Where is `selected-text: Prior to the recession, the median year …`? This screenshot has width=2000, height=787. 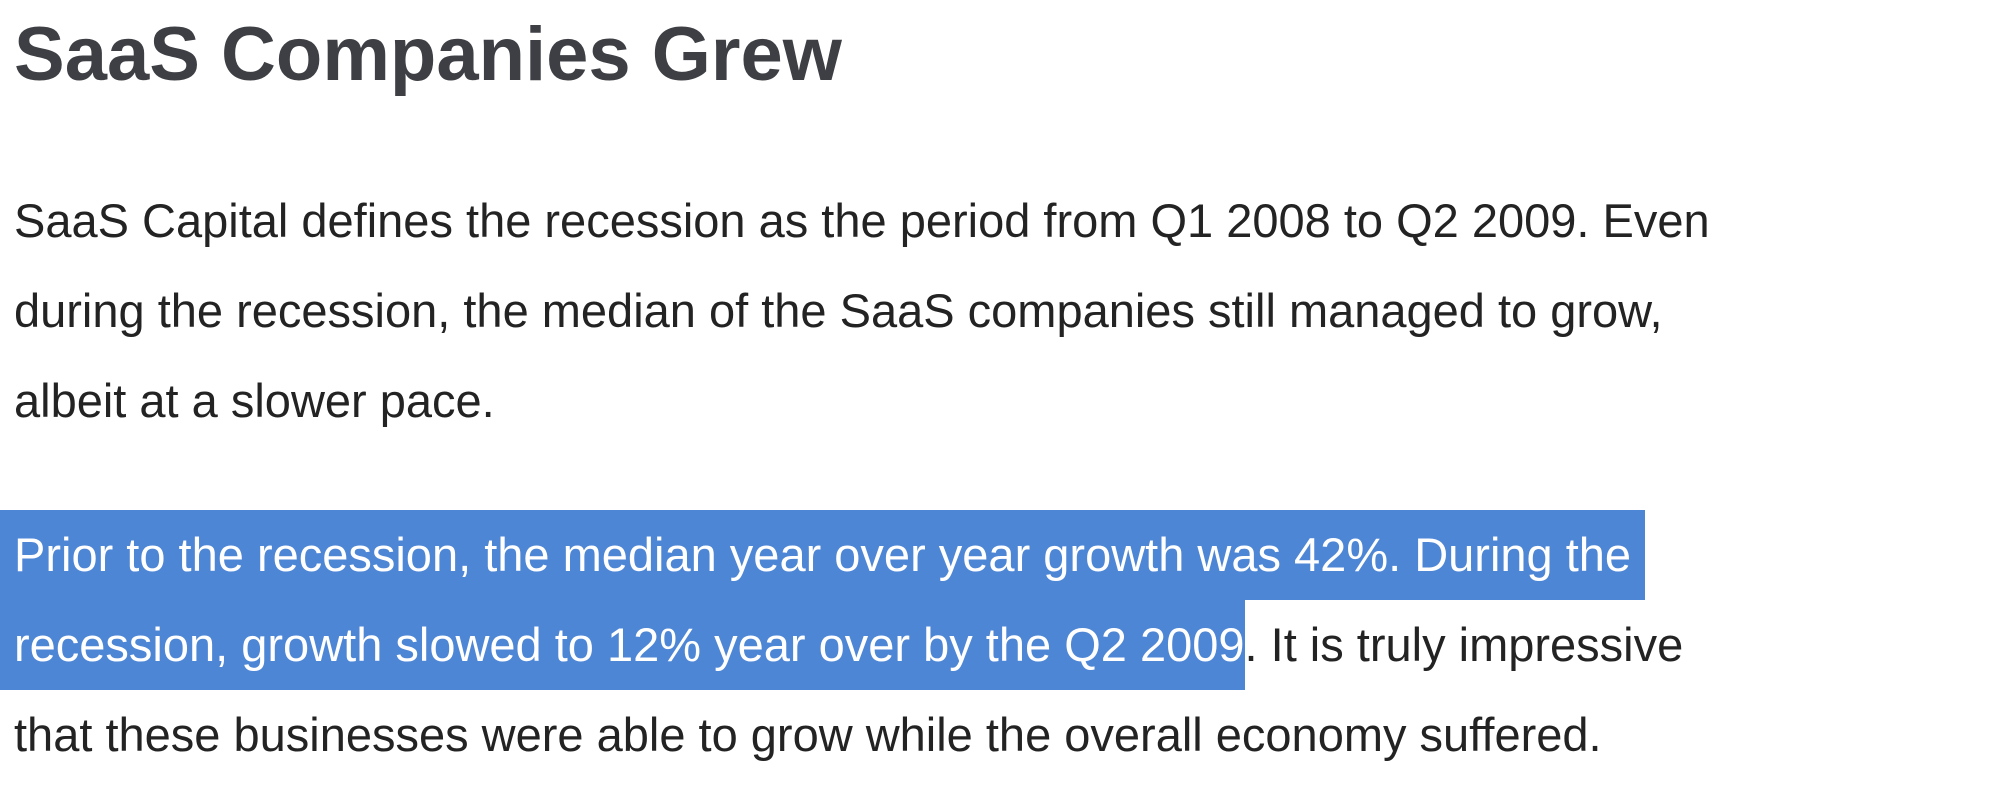 selected-text: Prior to the recession, the median year … is located at coordinates (823, 555).